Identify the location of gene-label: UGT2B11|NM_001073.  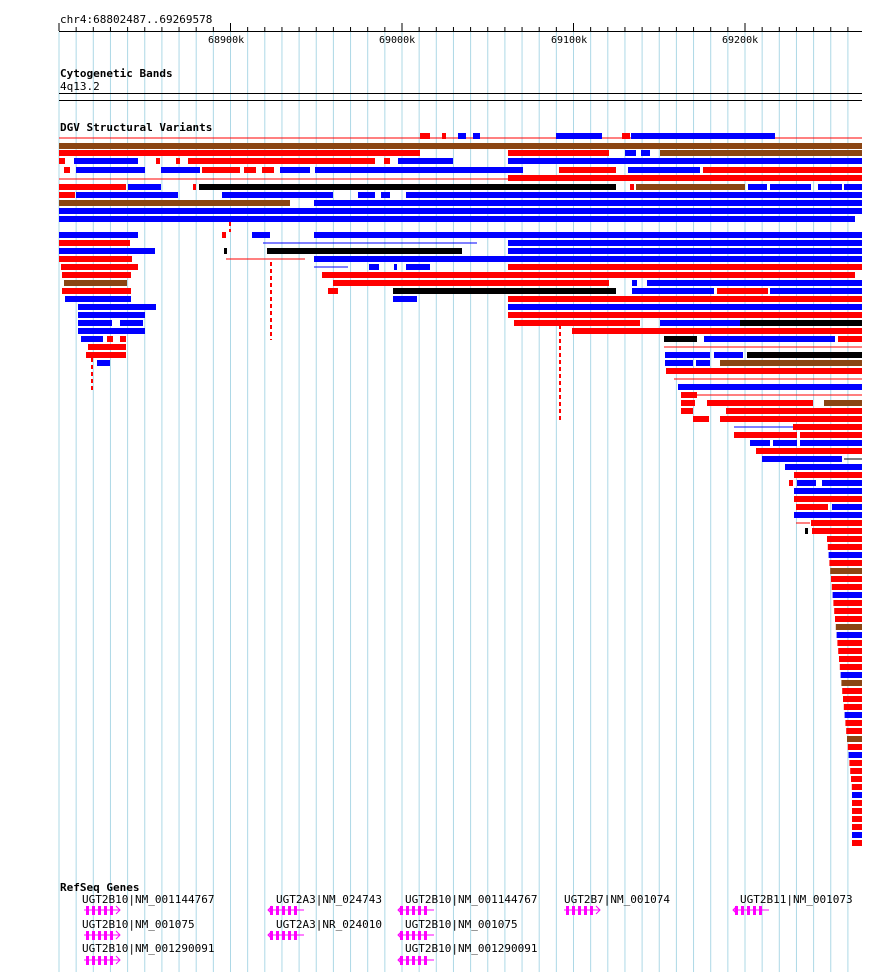
(796, 899).